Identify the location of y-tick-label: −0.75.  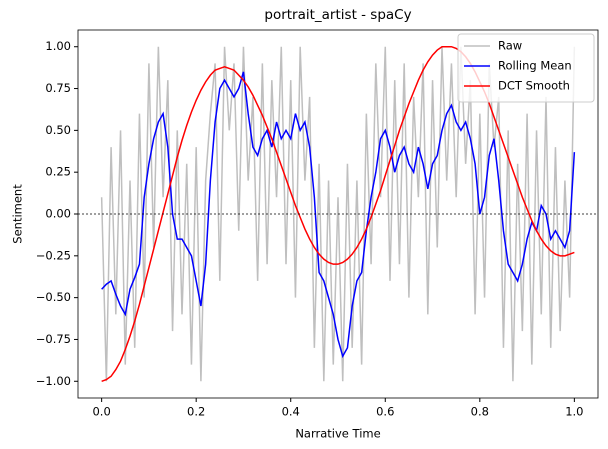
(53, 339).